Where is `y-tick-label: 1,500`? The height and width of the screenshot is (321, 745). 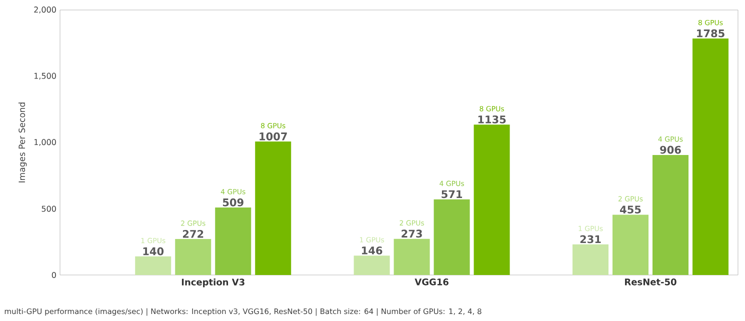 y-tick-label: 1,500 is located at coordinates (45, 76).